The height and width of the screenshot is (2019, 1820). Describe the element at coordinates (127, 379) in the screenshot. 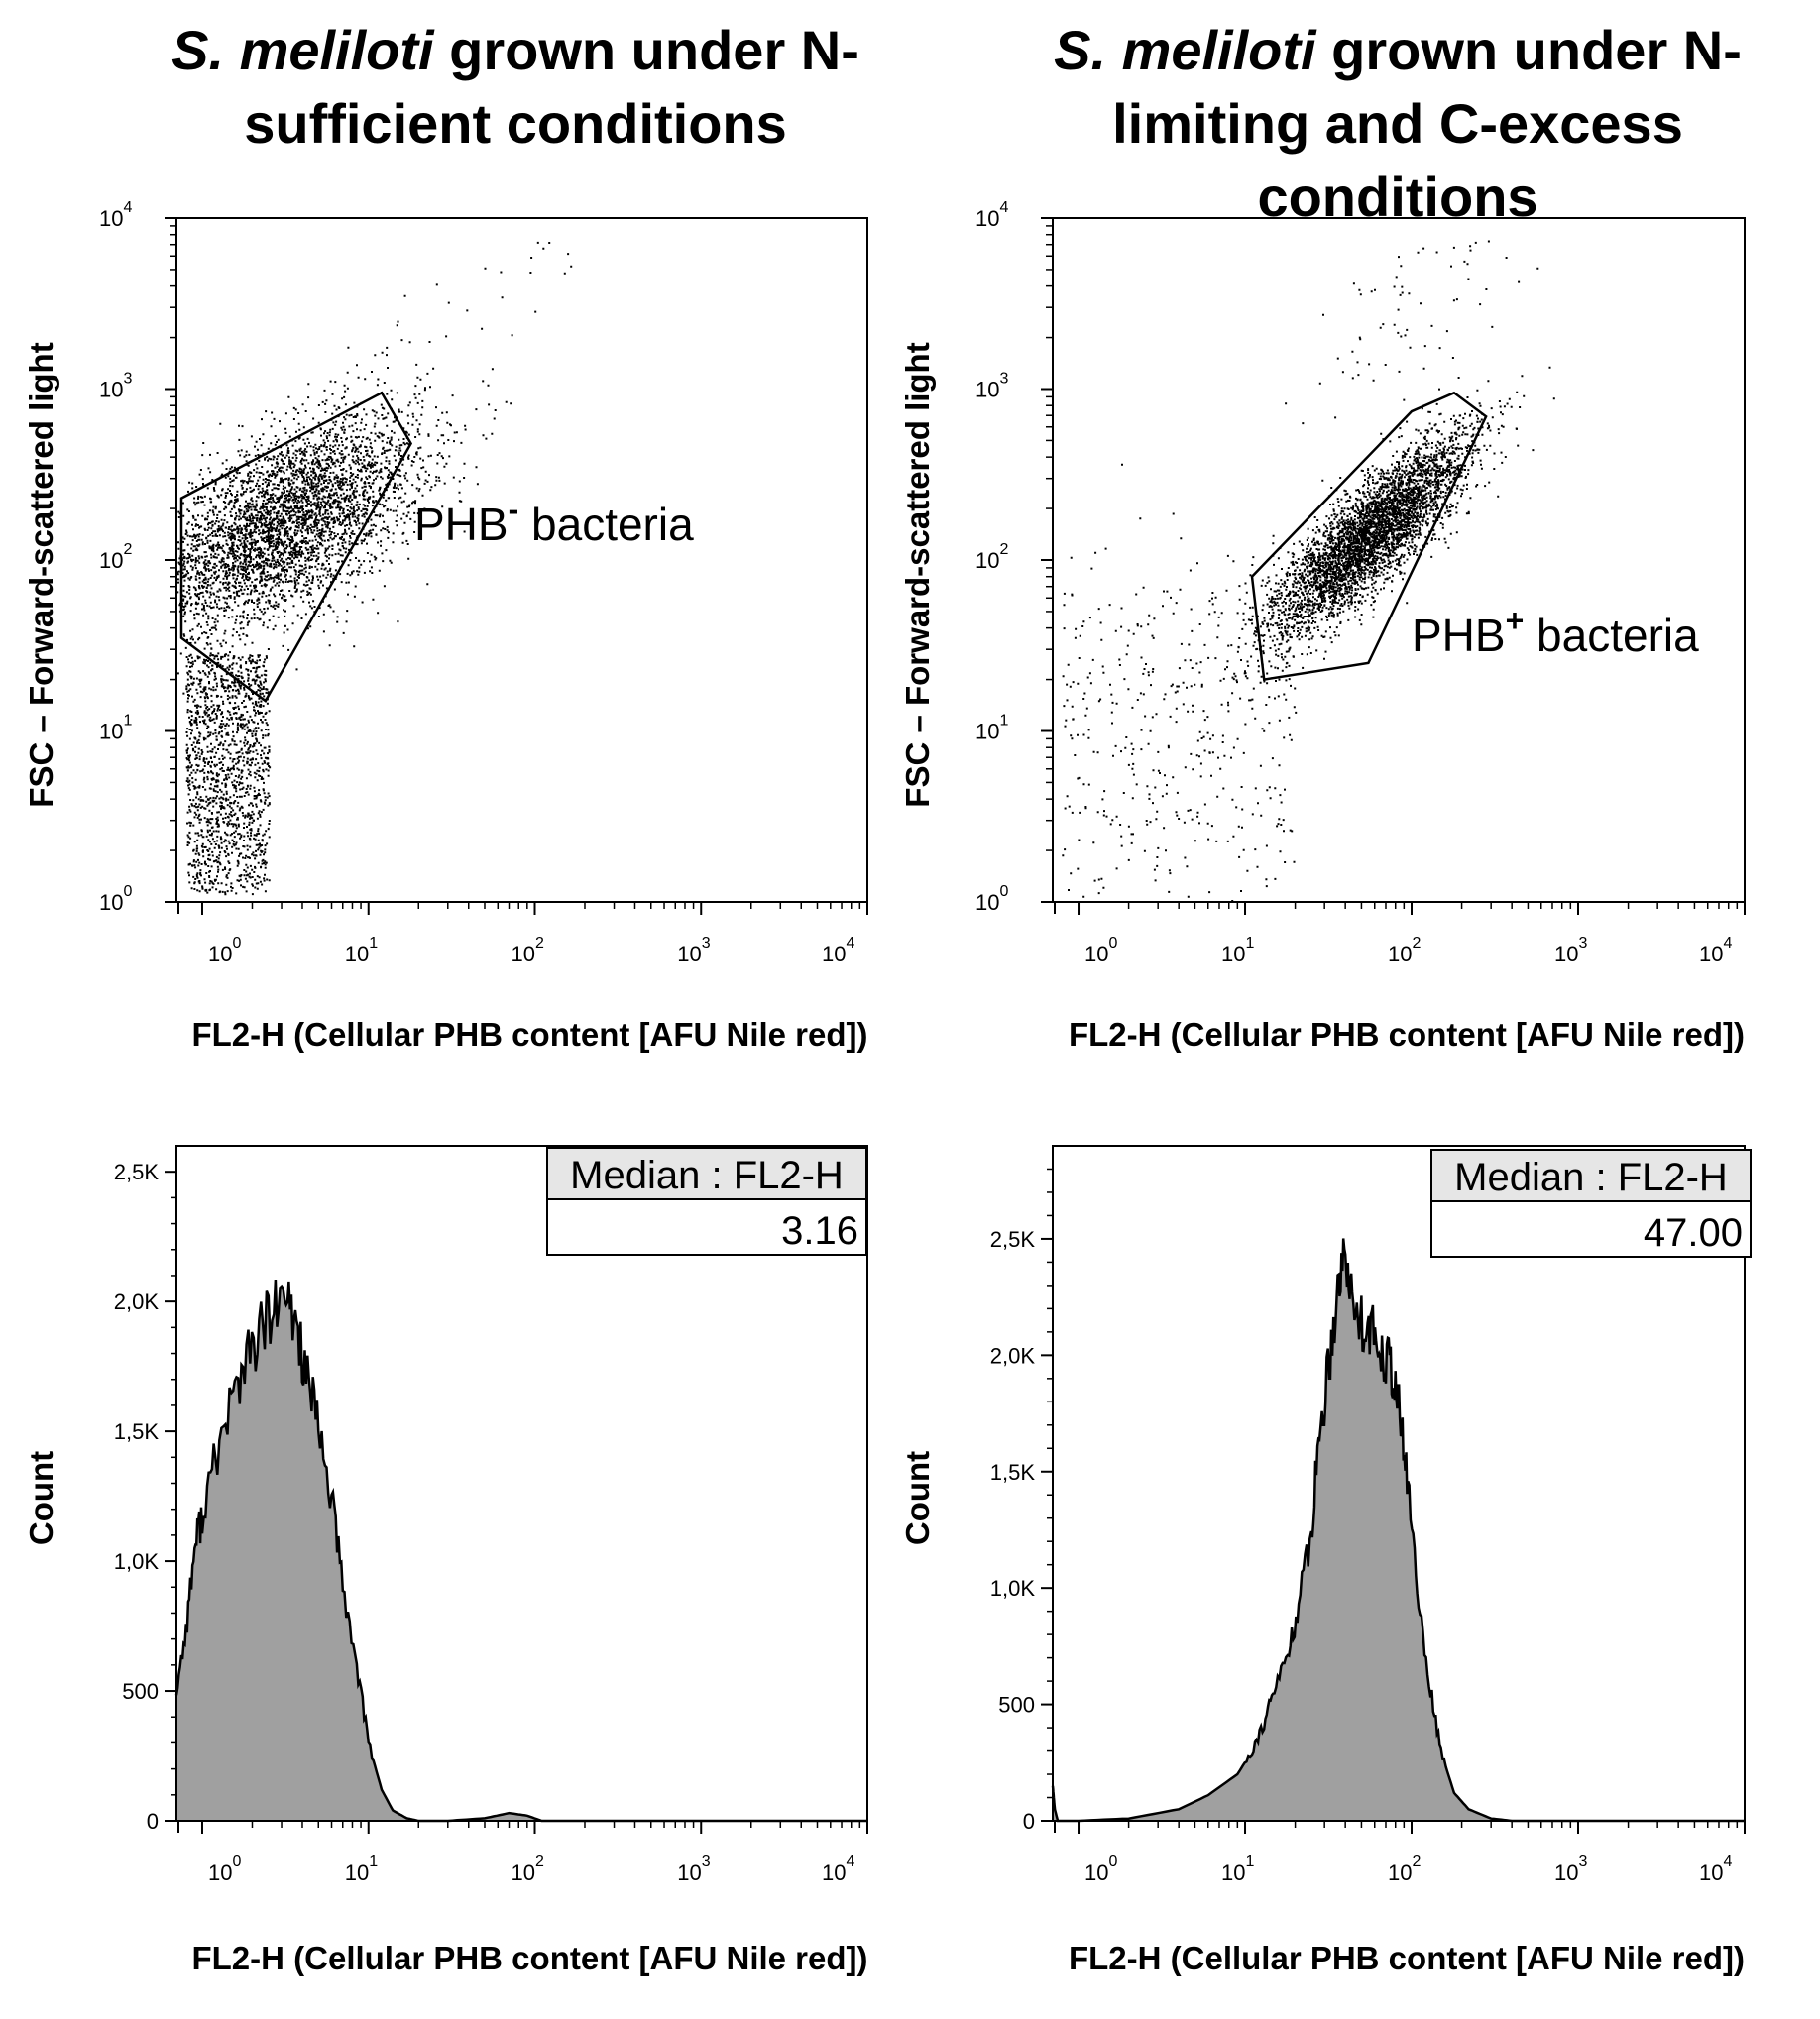

I see `tl-y-tick-exp: 3` at that location.